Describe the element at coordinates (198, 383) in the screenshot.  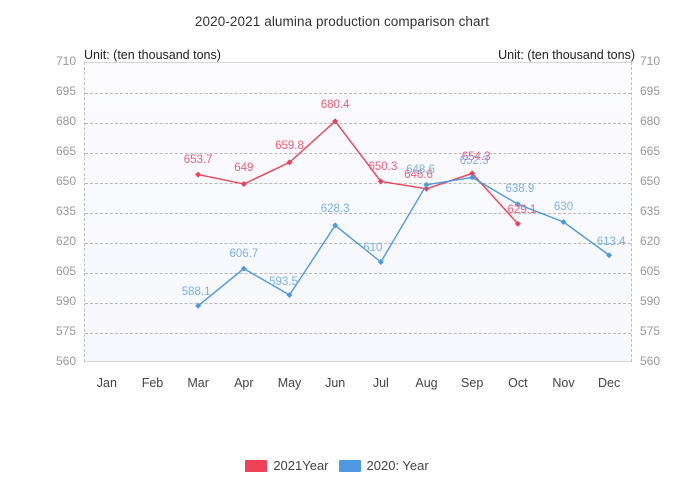
I see `x-axis-tick: Mar` at that location.